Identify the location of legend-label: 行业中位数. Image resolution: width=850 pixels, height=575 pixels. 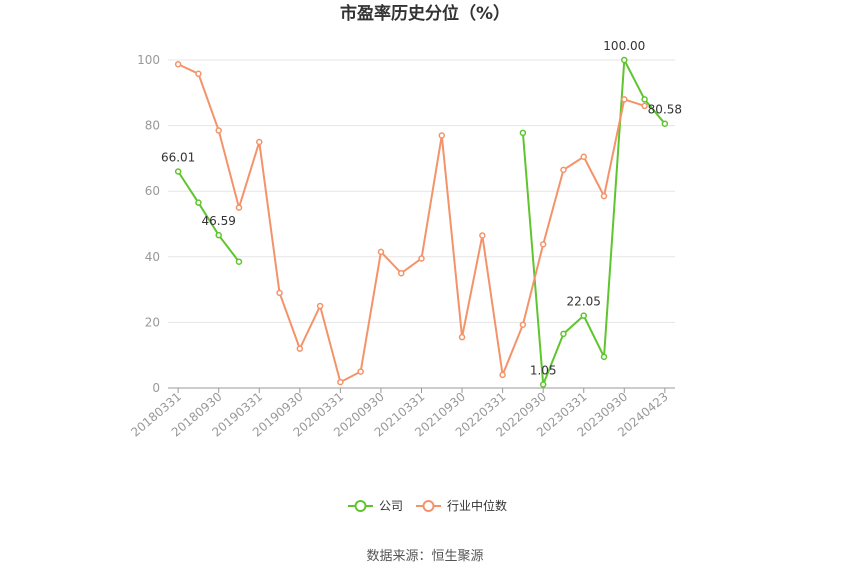
(477, 505).